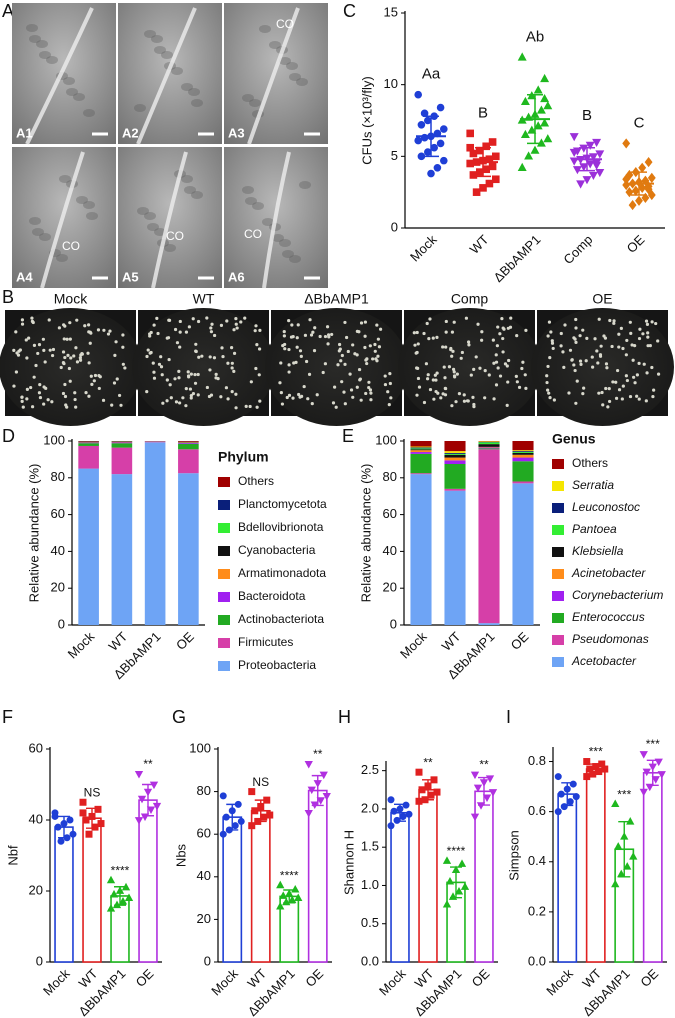  What do you see at coordinates (451, 641) in the screenshot?
I see `x-tick-label: WT` at bounding box center [451, 641].